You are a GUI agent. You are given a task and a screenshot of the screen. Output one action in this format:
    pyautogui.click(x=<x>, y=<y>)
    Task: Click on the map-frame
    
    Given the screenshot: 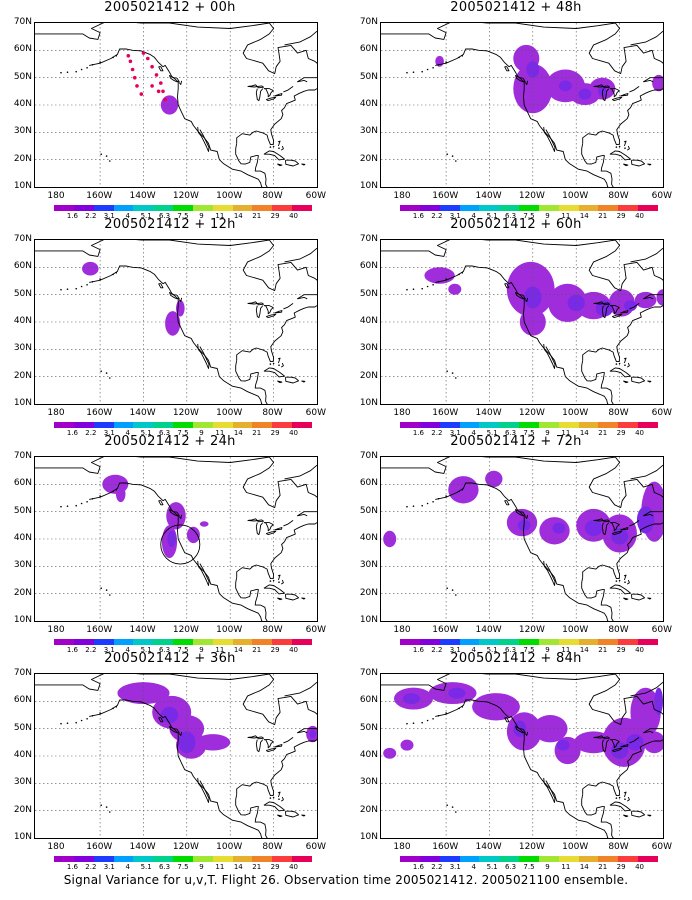 What is the action you would take?
    pyautogui.click(x=522, y=539)
    